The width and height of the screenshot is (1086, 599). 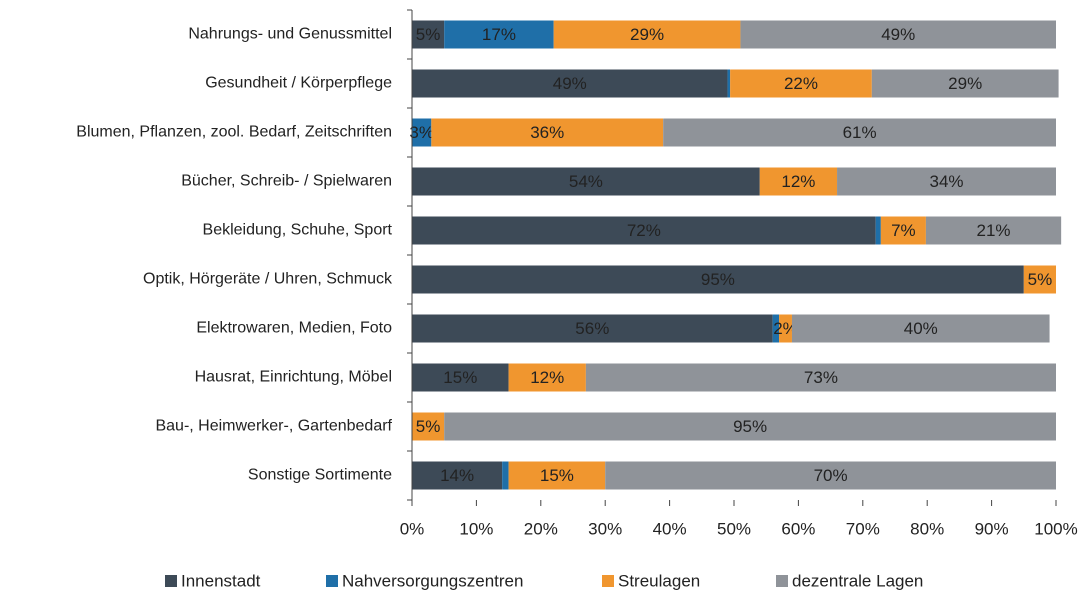 I want to click on value-label: 56%, so click(x=592, y=328).